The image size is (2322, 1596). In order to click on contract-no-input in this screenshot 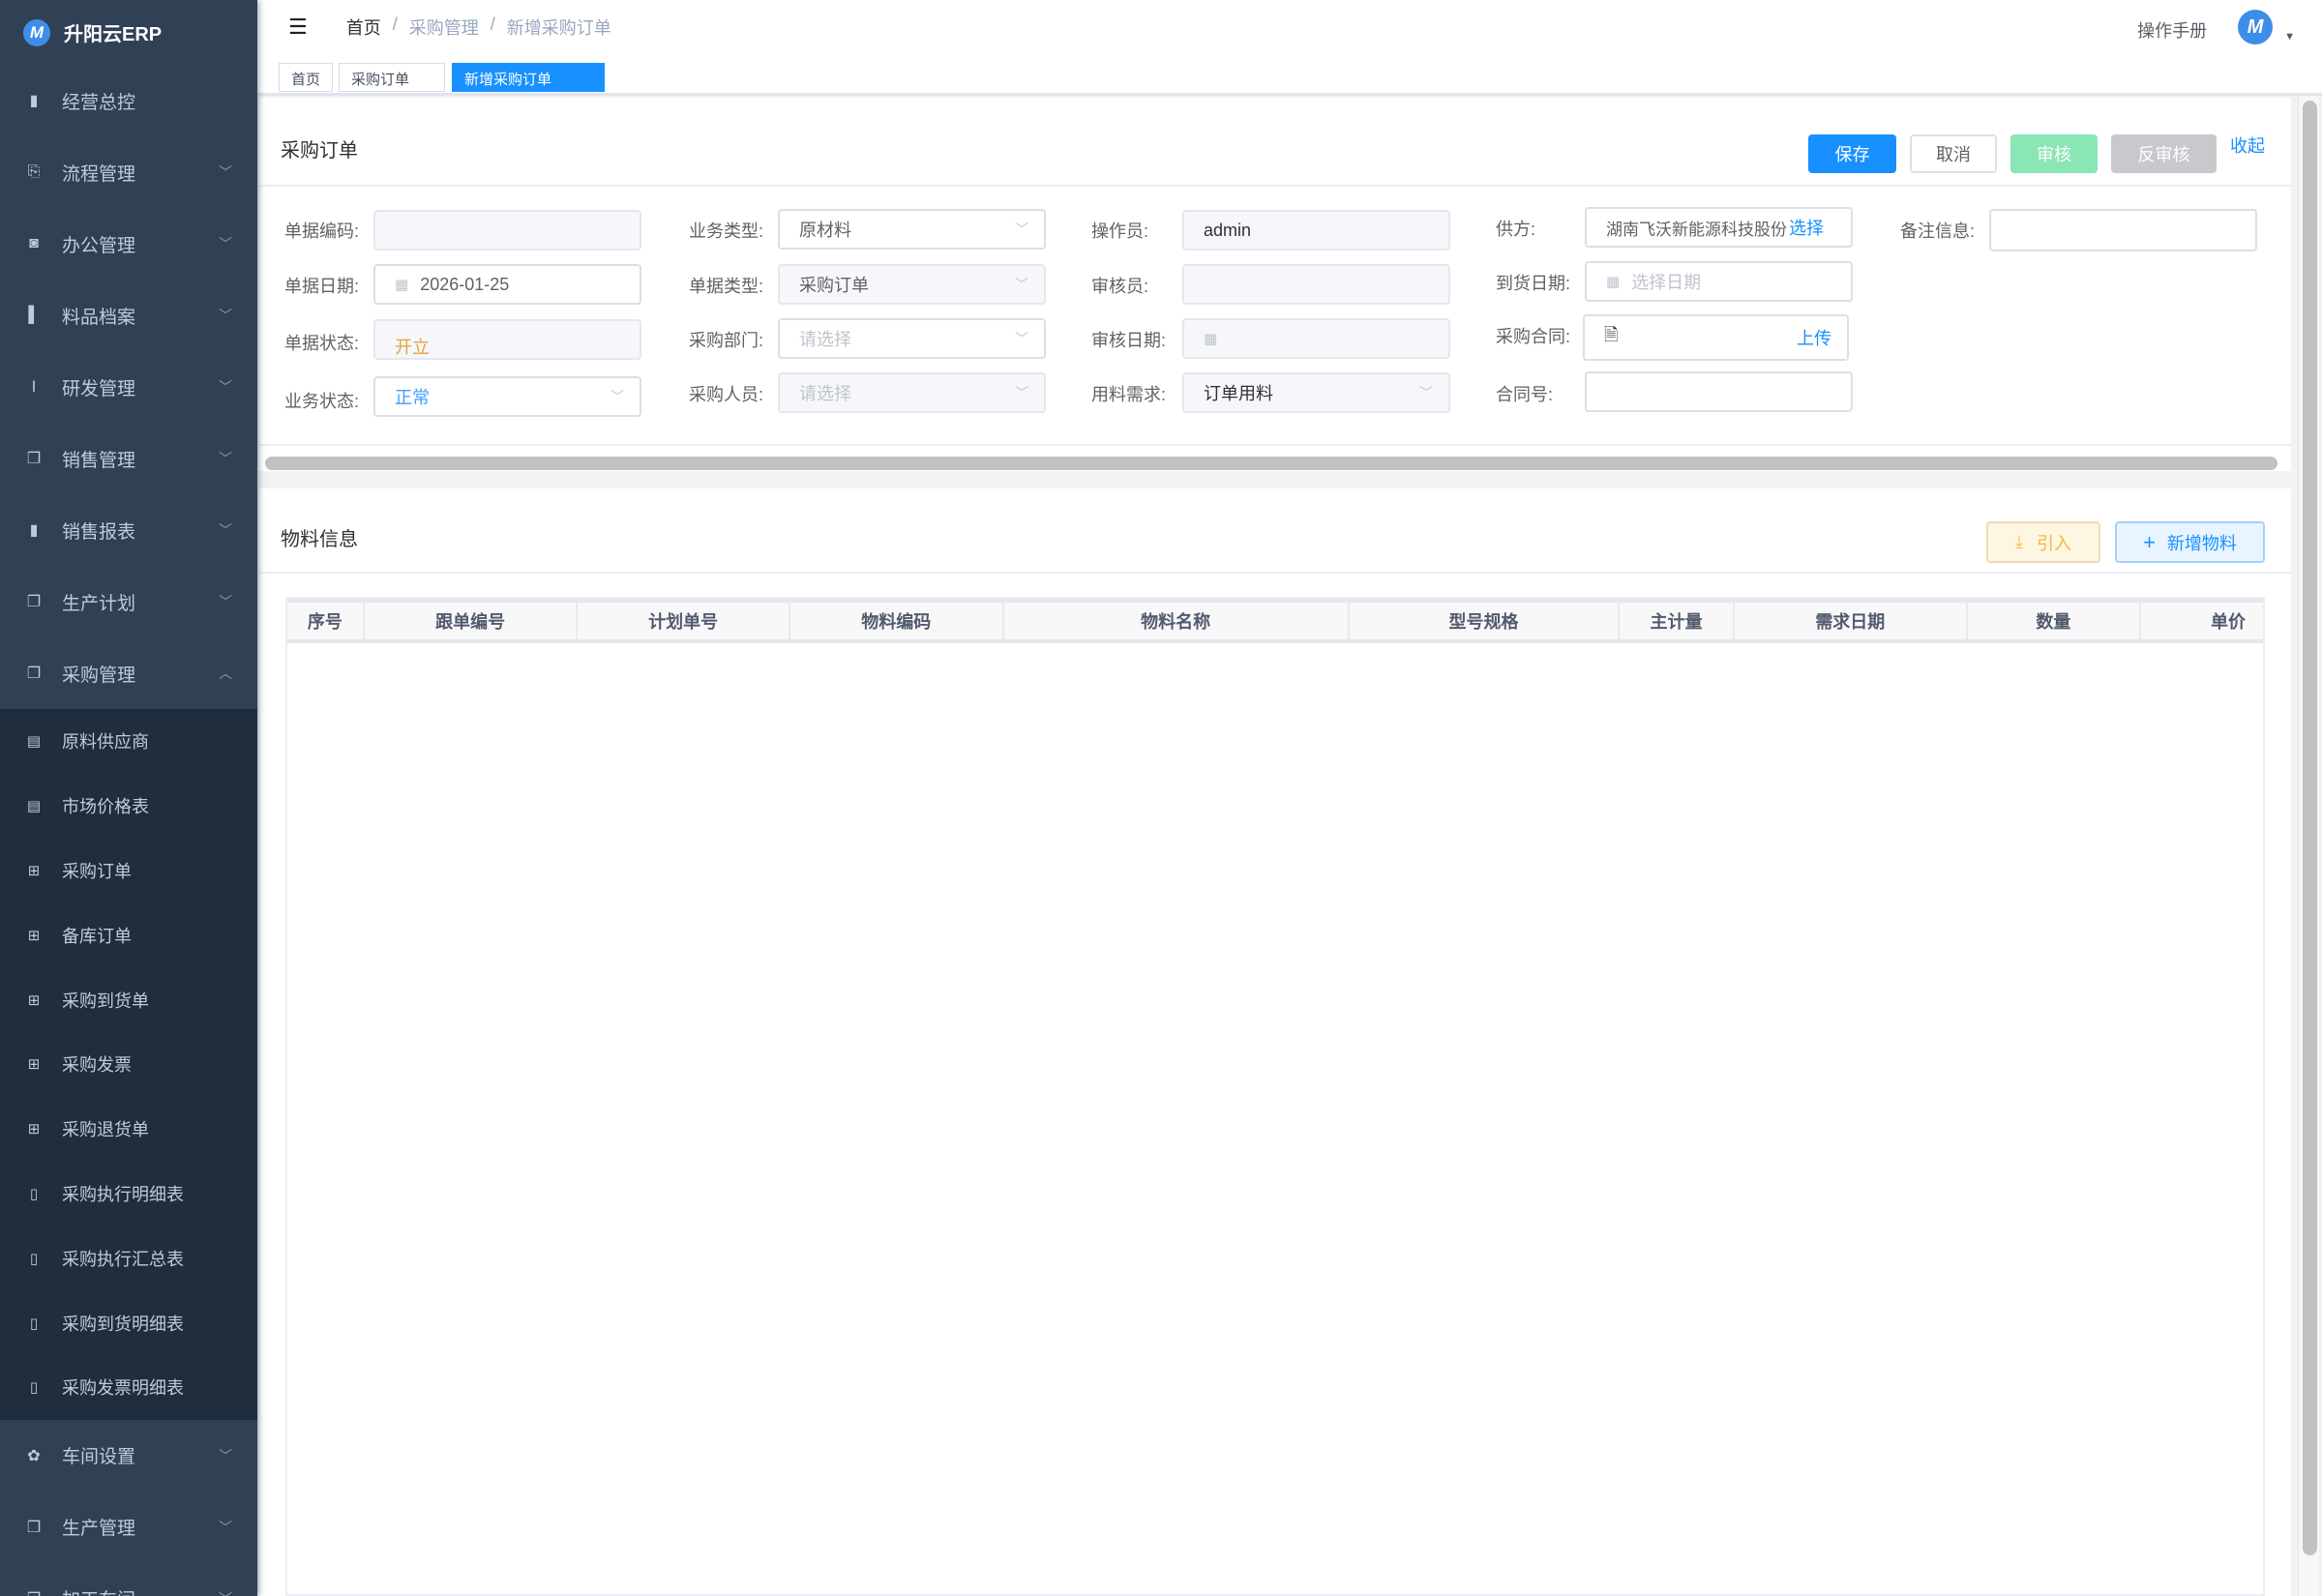, I will do `click(1719, 391)`.